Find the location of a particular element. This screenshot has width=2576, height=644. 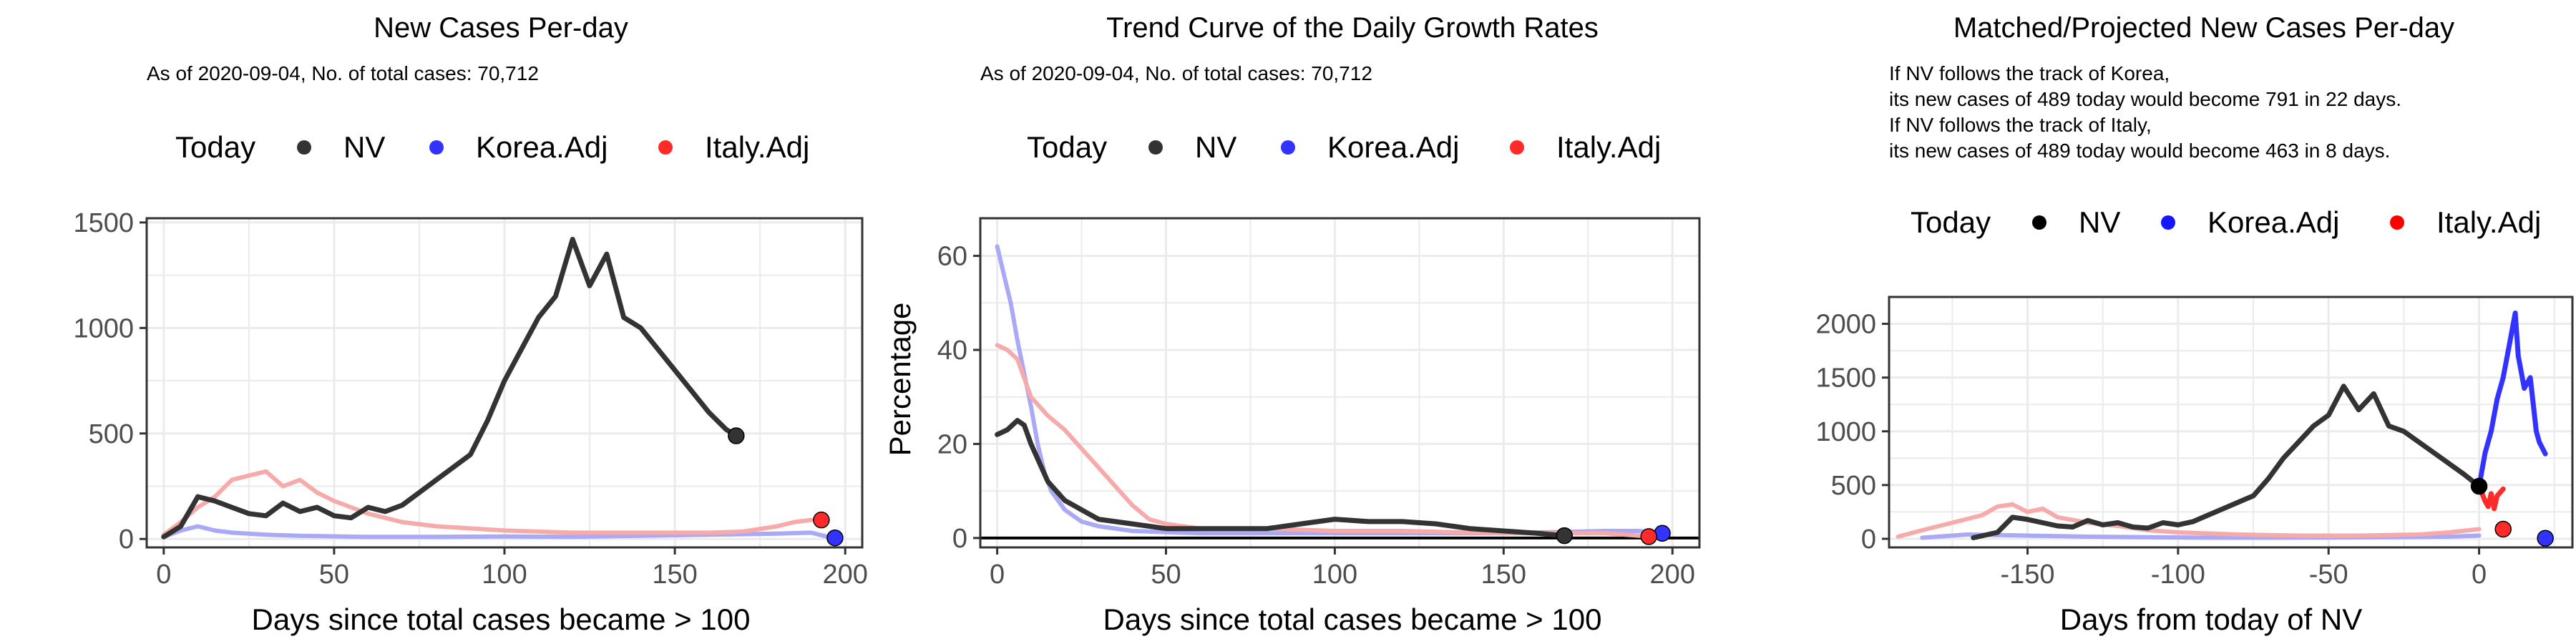

x-tick-label: -100 is located at coordinates (2178, 575).